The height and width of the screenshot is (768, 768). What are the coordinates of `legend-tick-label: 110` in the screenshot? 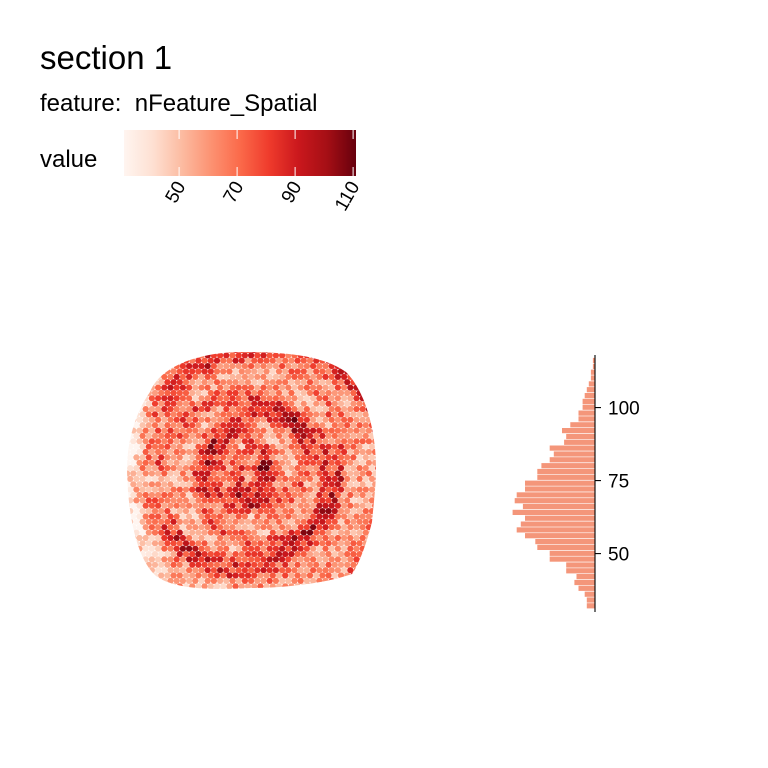 It's located at (347, 196).